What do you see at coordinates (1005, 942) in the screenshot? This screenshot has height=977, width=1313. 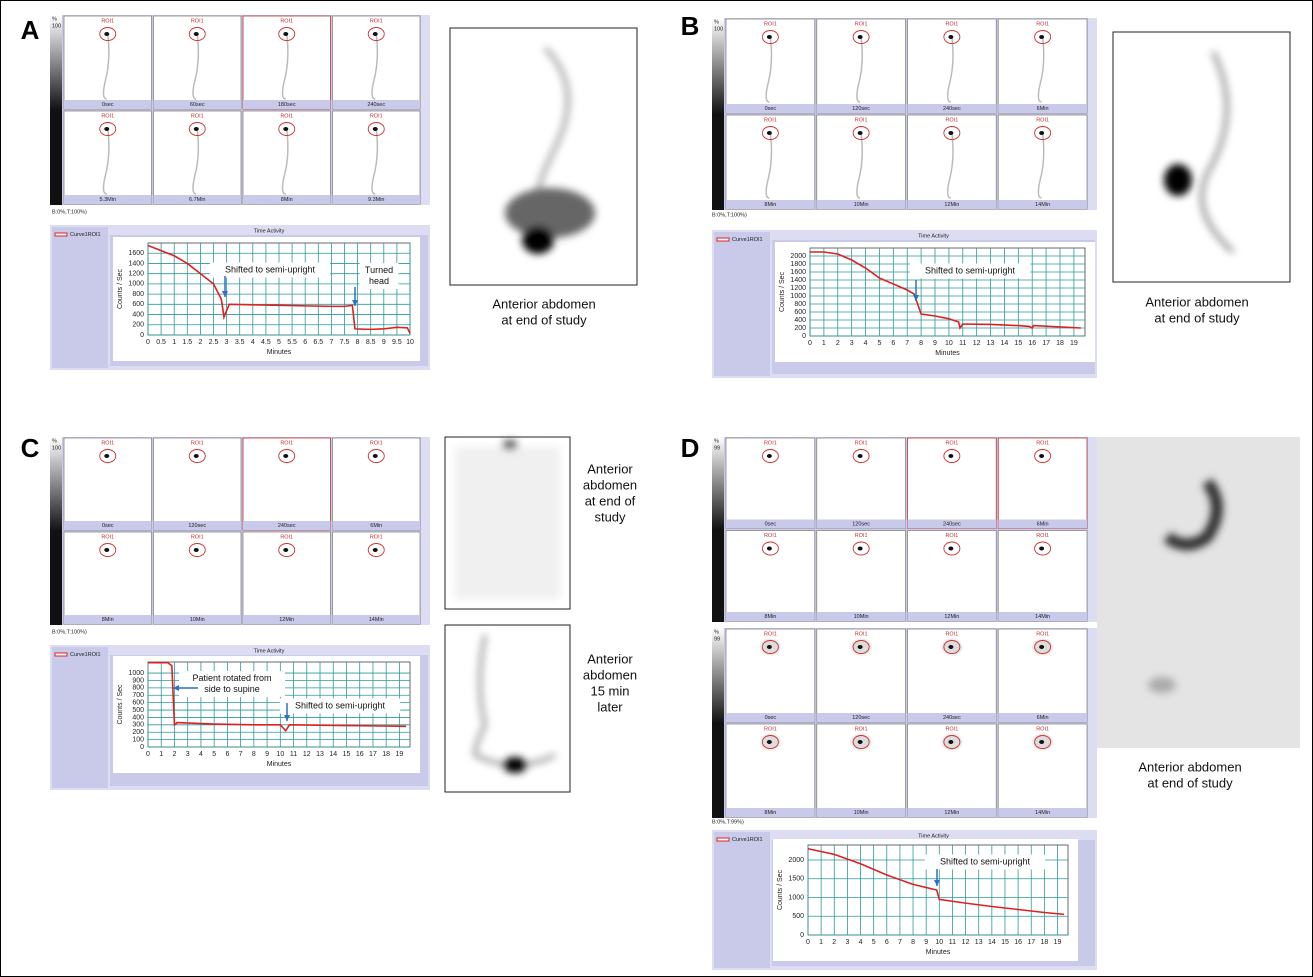 I see `x-tick-label: 15` at bounding box center [1005, 942].